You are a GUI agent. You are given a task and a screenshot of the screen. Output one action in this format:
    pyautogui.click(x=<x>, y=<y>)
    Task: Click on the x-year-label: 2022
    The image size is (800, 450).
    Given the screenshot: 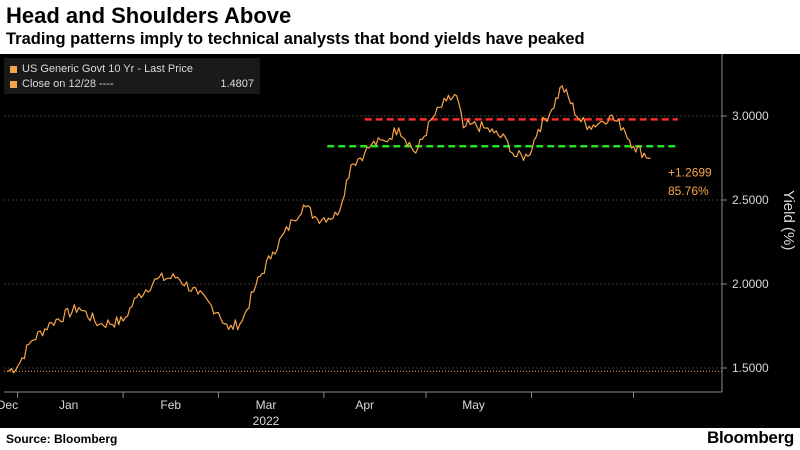 What is the action you would take?
    pyautogui.click(x=266, y=421)
    